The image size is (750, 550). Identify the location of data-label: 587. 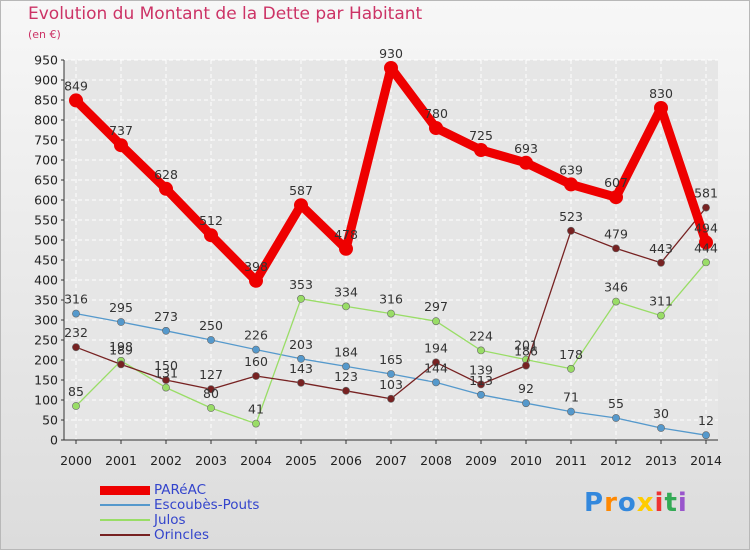
(301, 190).